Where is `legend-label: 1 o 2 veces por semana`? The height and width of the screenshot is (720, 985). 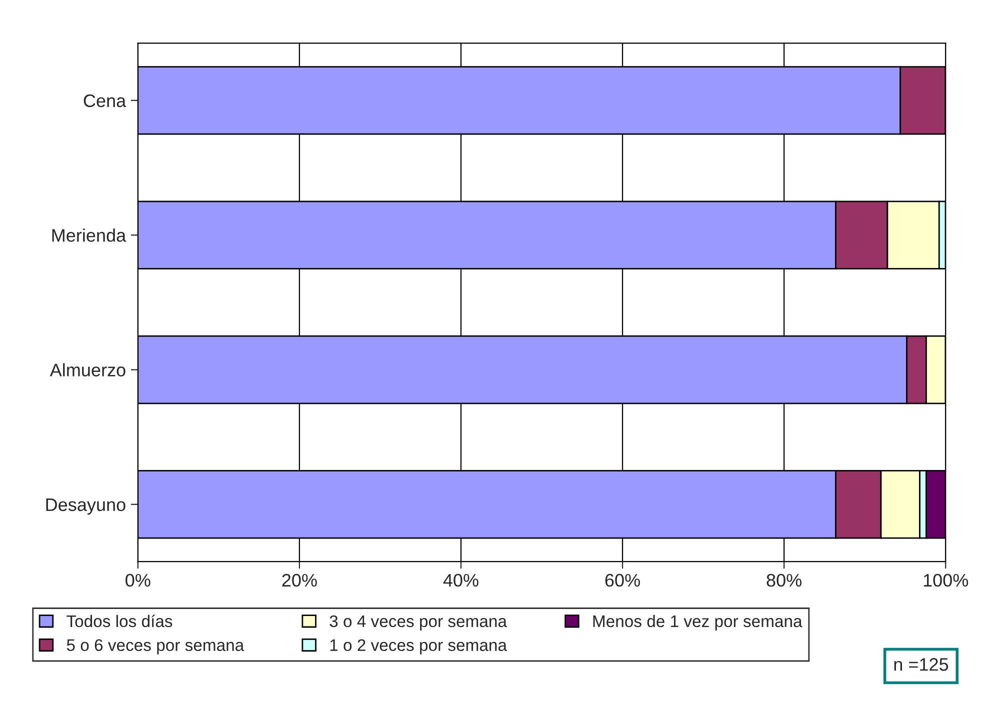 legend-label: 1 o 2 veces por semana is located at coordinates (418, 646).